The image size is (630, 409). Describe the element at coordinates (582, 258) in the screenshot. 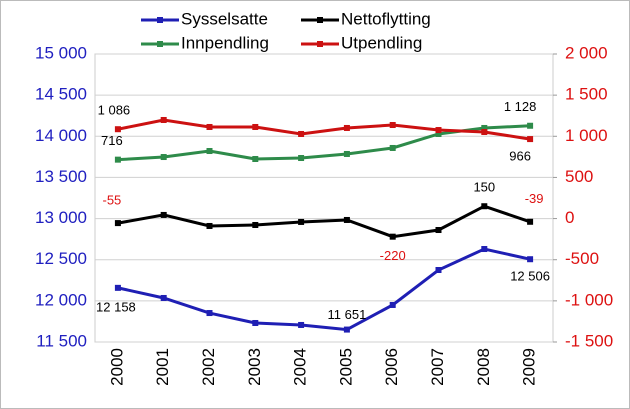

I see `y2-tick-label: -500` at that location.